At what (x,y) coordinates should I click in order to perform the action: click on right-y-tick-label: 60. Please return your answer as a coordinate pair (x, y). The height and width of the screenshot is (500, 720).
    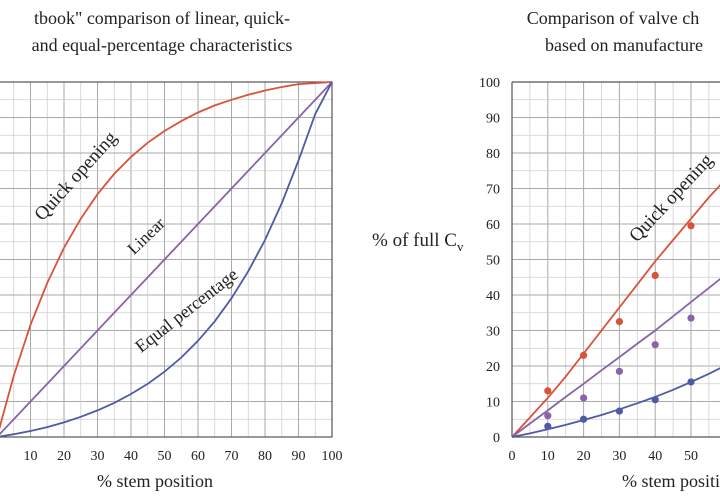
    Looking at the image, I should click on (493, 225).